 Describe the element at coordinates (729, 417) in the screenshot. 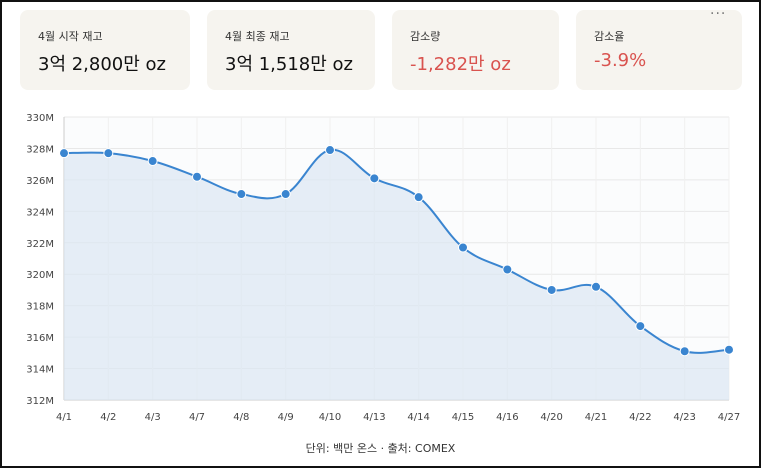

I see `x-tick-label: 4/27` at that location.